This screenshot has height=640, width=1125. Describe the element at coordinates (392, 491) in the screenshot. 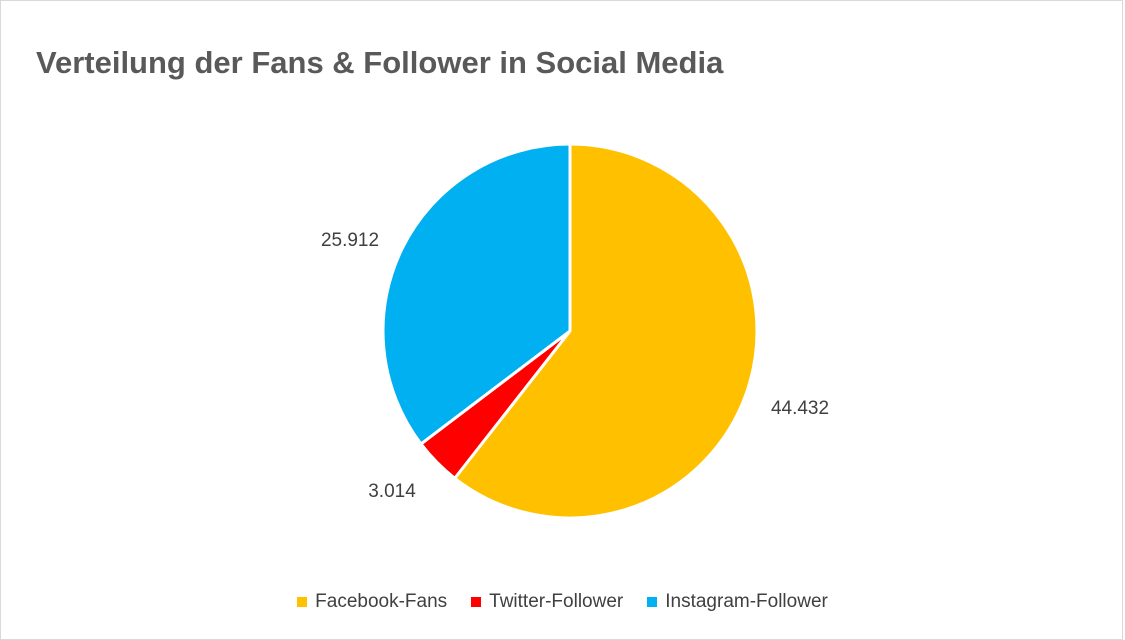

I see `data-label-twitter-follower: 3.014` at that location.